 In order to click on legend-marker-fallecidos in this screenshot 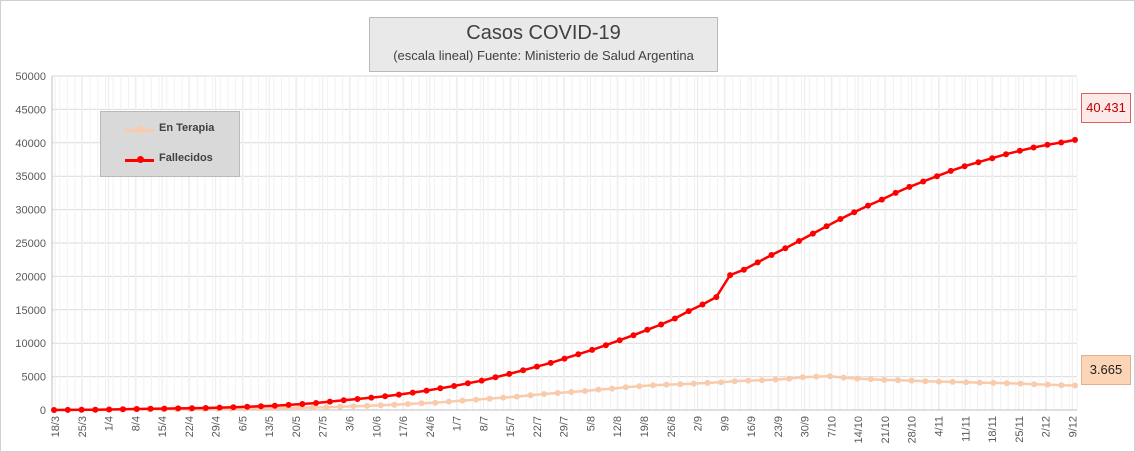, I will do `click(140, 159)`.